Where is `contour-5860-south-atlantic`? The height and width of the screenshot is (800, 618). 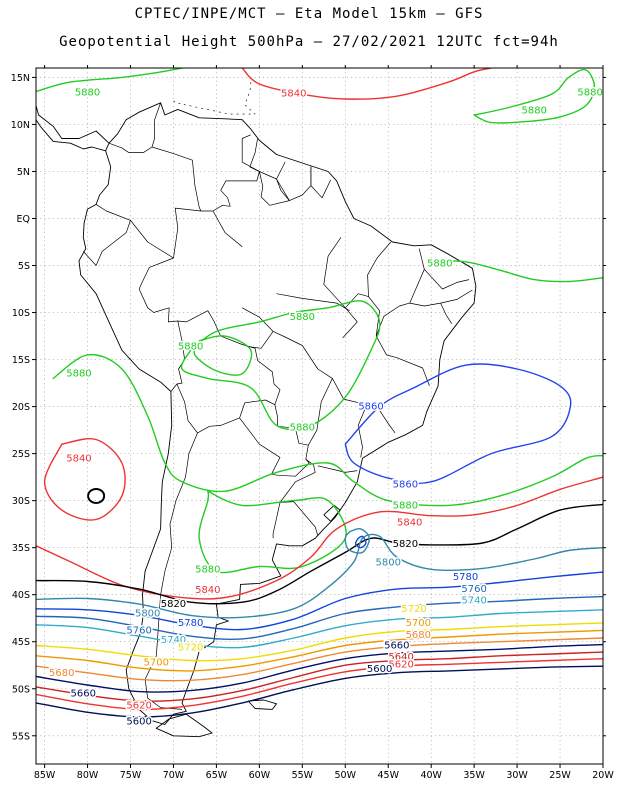 contour-5860-south-atlantic is located at coordinates (458, 424).